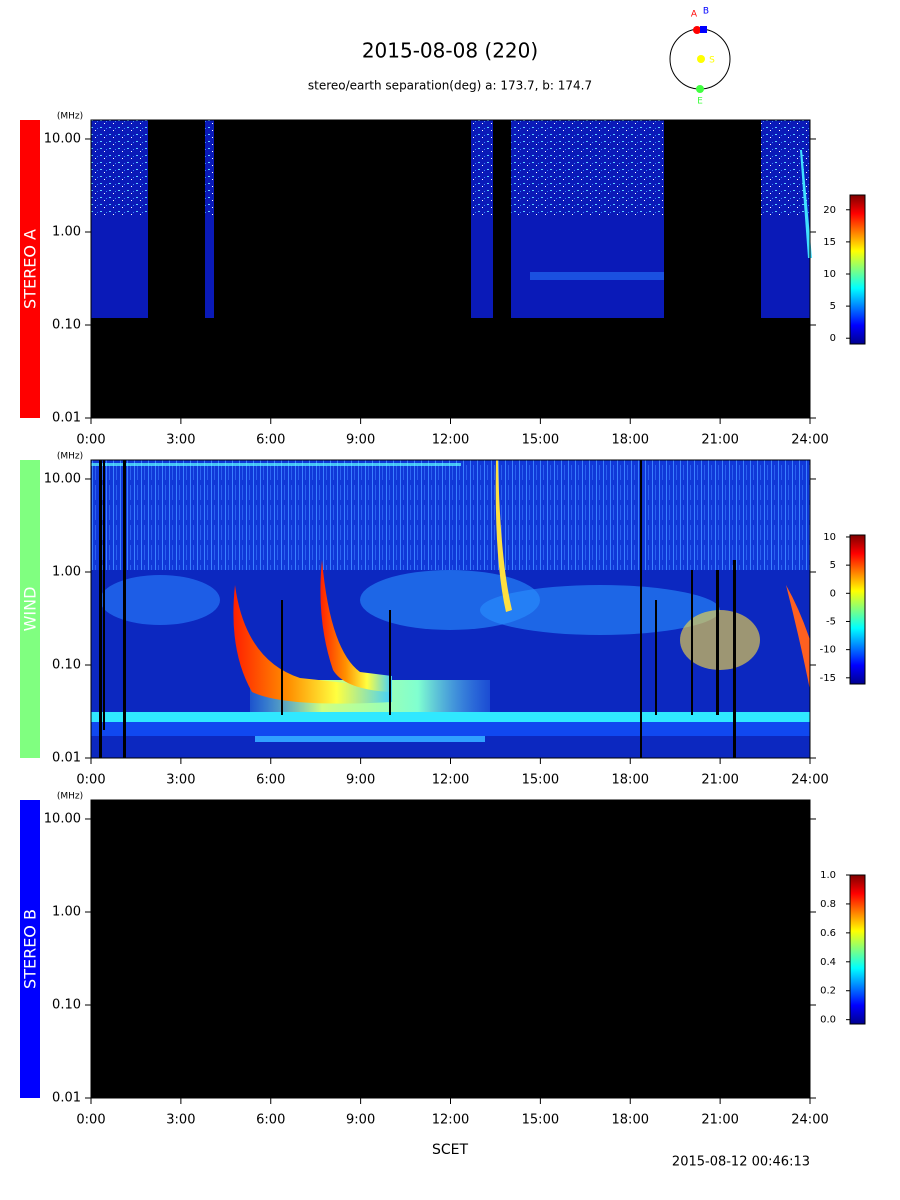  Describe the element at coordinates (700, 102) in the screenshot. I see `orbit-label: E` at that location.